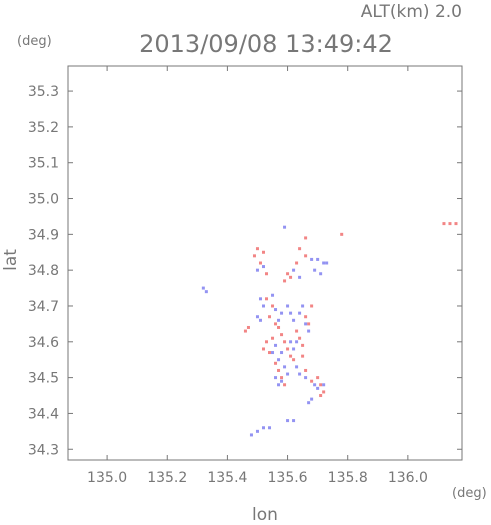 Image resolution: width=491 pixels, height=525 pixels. I want to click on y-tick-label: 34.8, so click(43, 271).